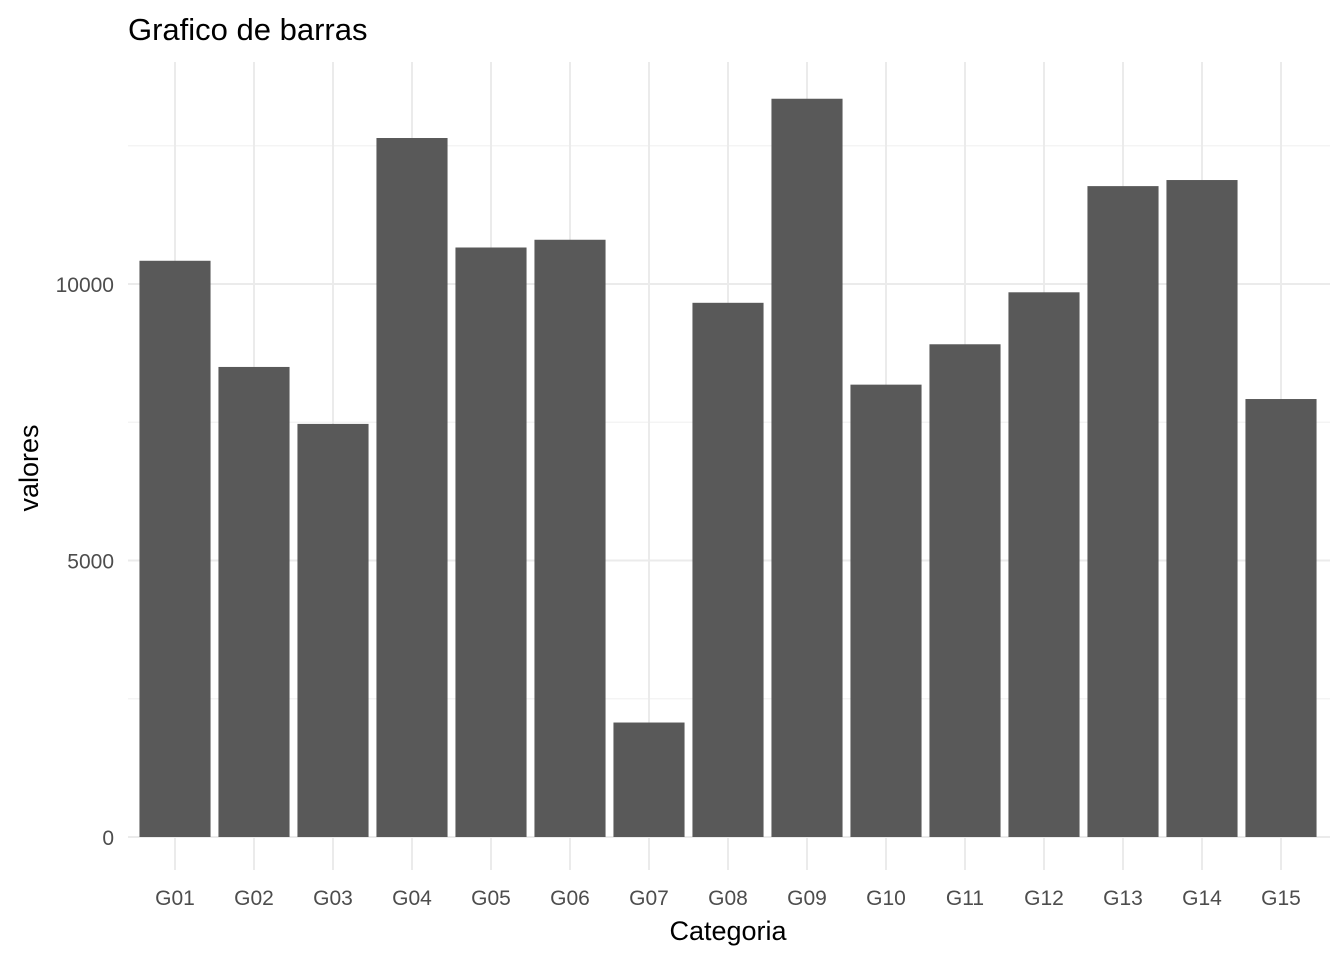 Image resolution: width=1344 pixels, height=960 pixels. What do you see at coordinates (965, 590) in the screenshot?
I see `bar-g11` at bounding box center [965, 590].